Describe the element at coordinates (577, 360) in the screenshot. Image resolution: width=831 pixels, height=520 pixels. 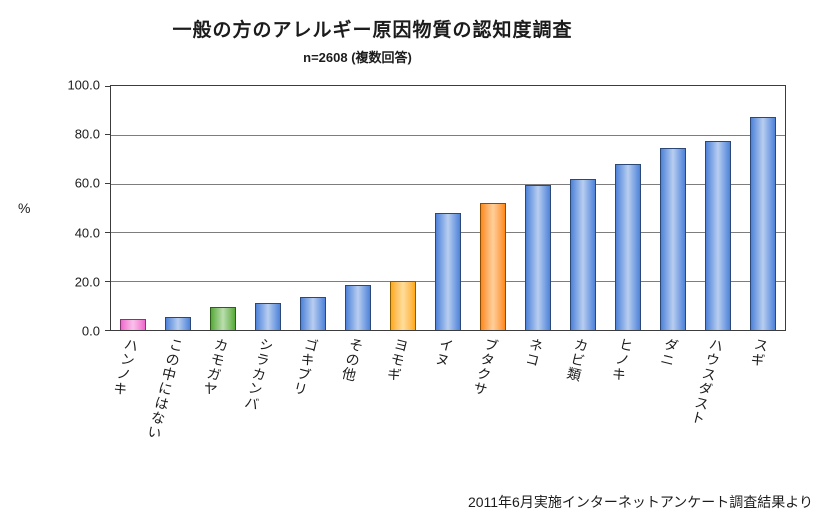
I see `x-axis-label: カビ類` at that location.